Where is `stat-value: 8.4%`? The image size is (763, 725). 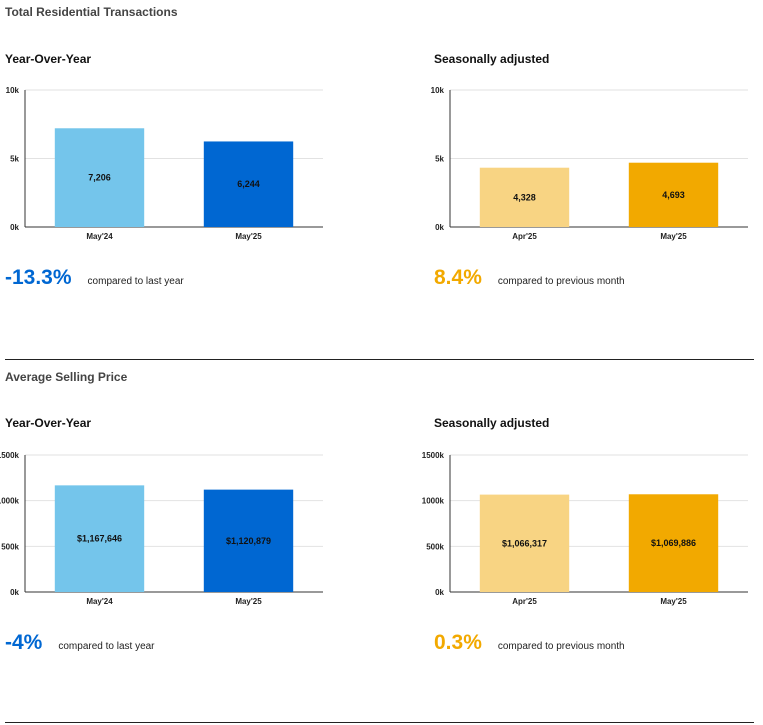
stat-value: 8.4% is located at coordinates (458, 277).